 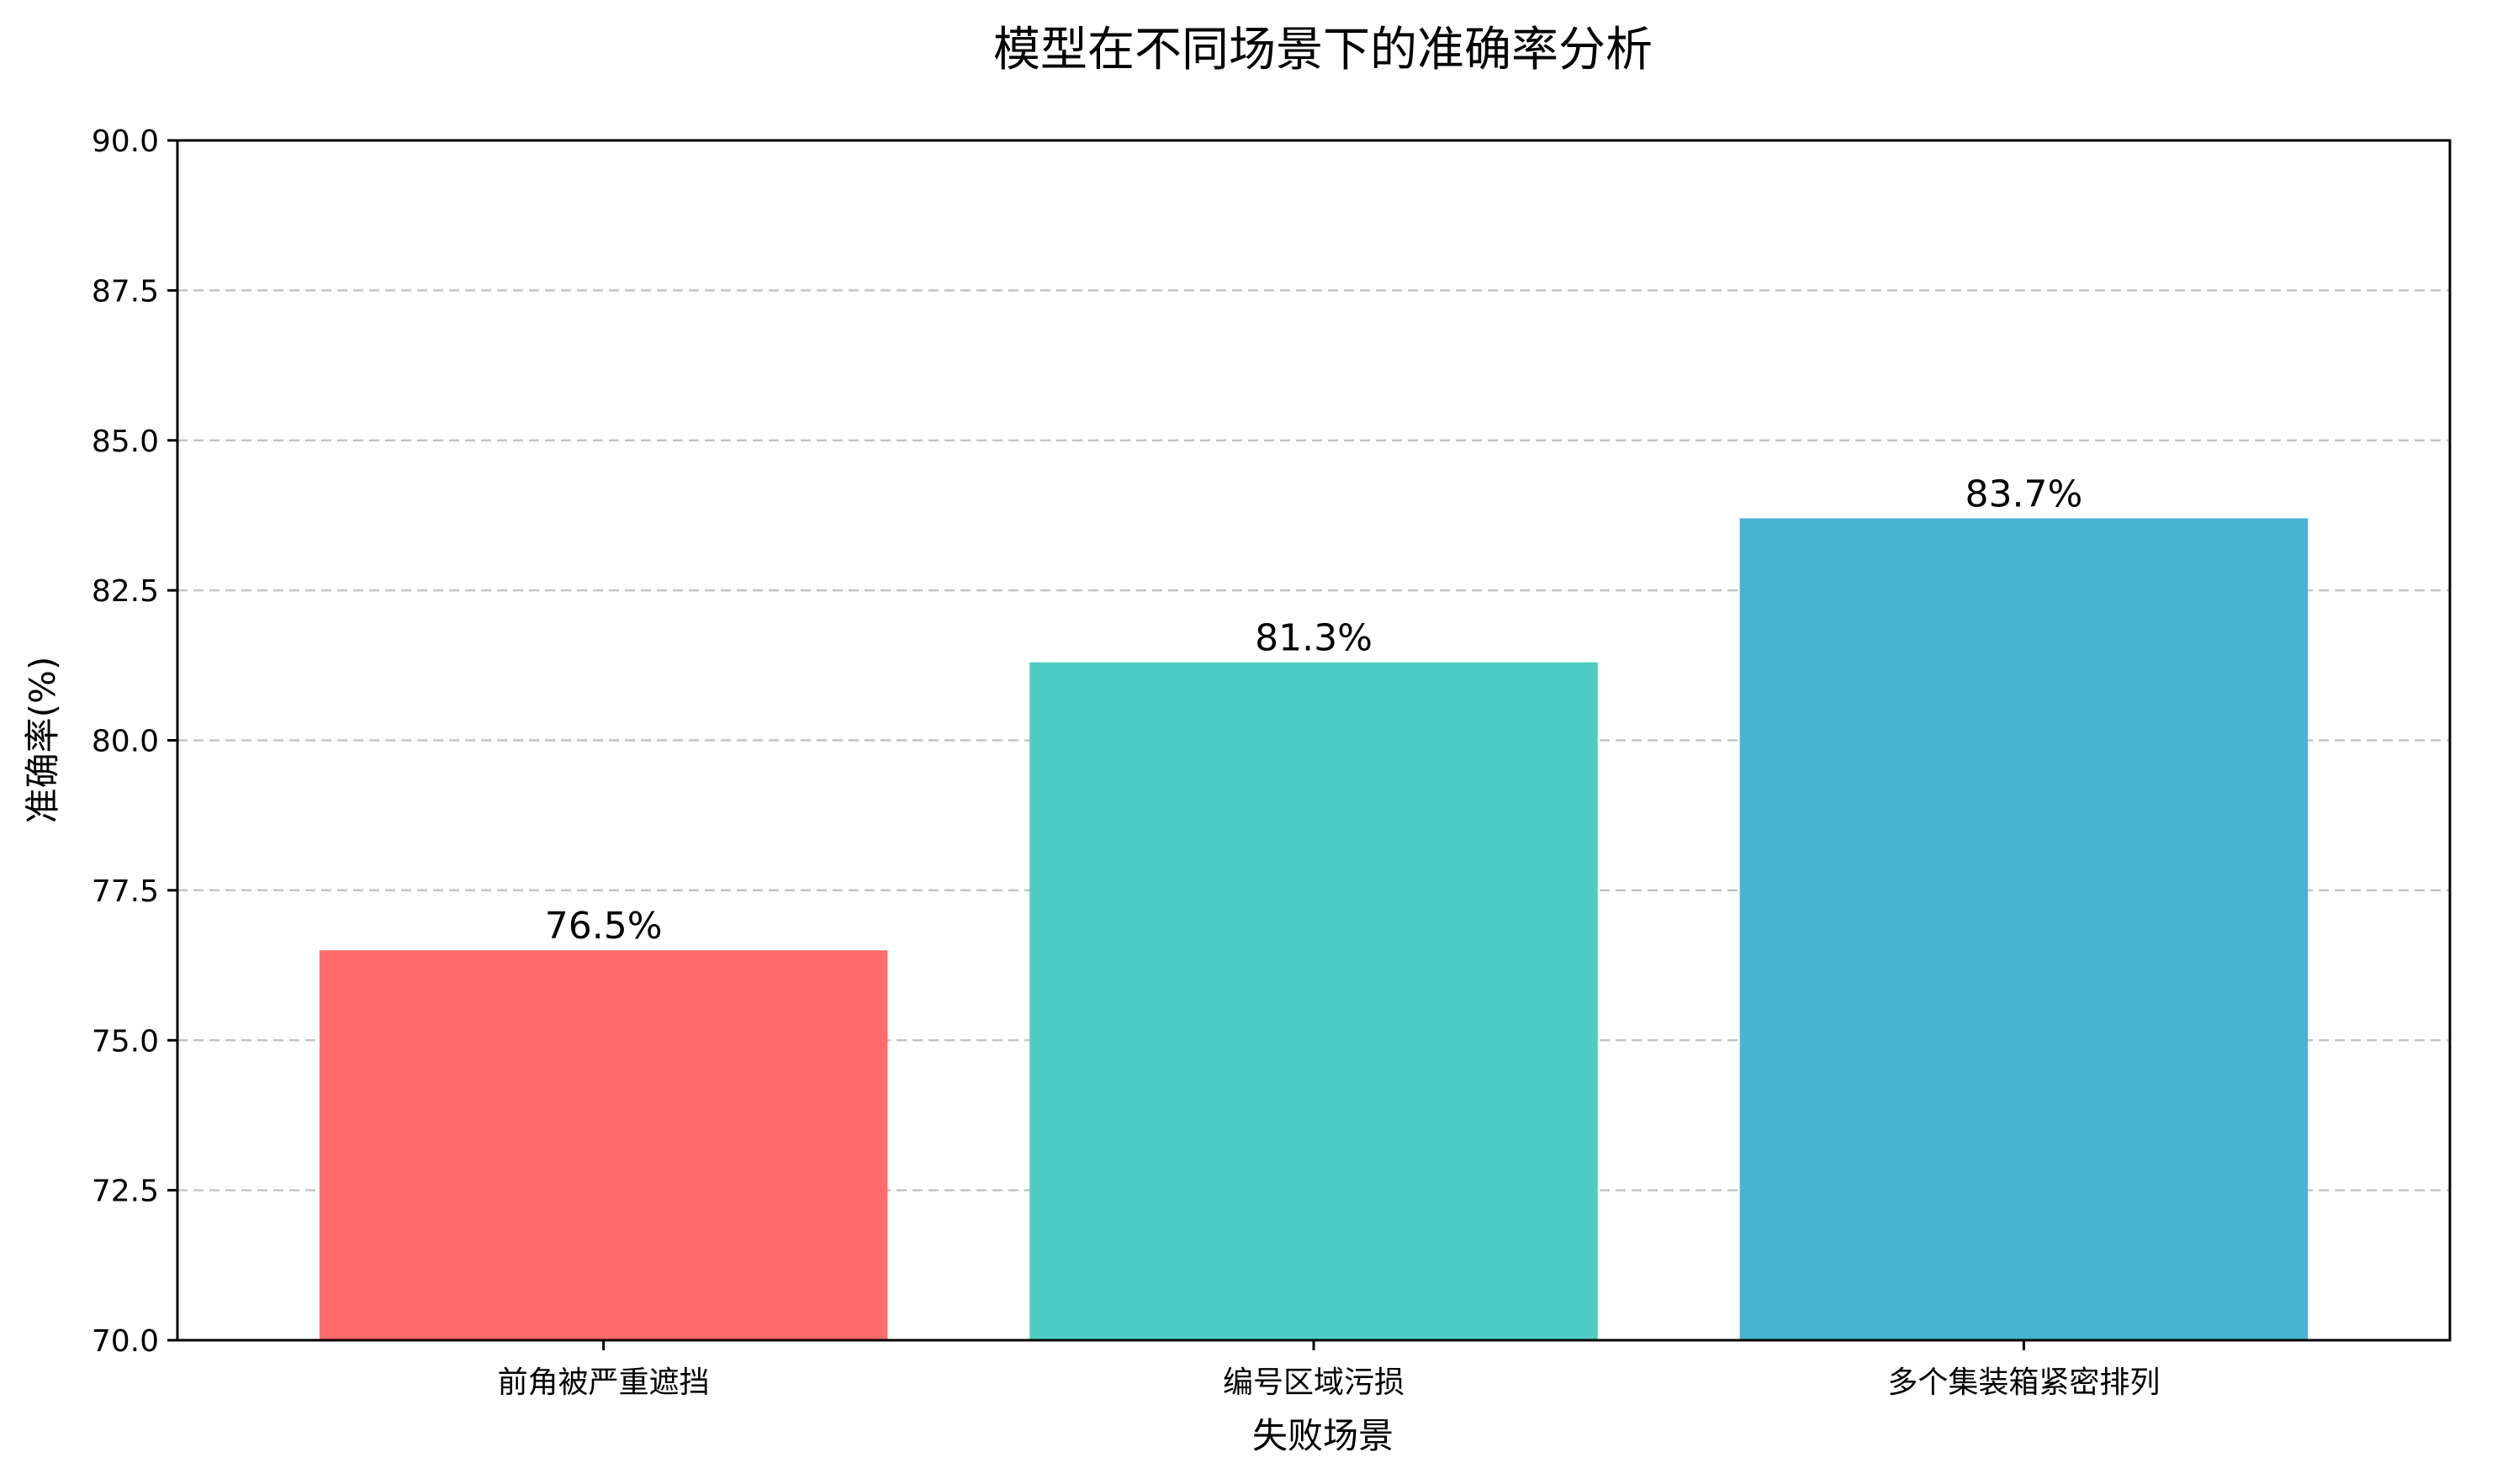 I want to click on y-tick-label: 80.0, so click(x=126, y=742).